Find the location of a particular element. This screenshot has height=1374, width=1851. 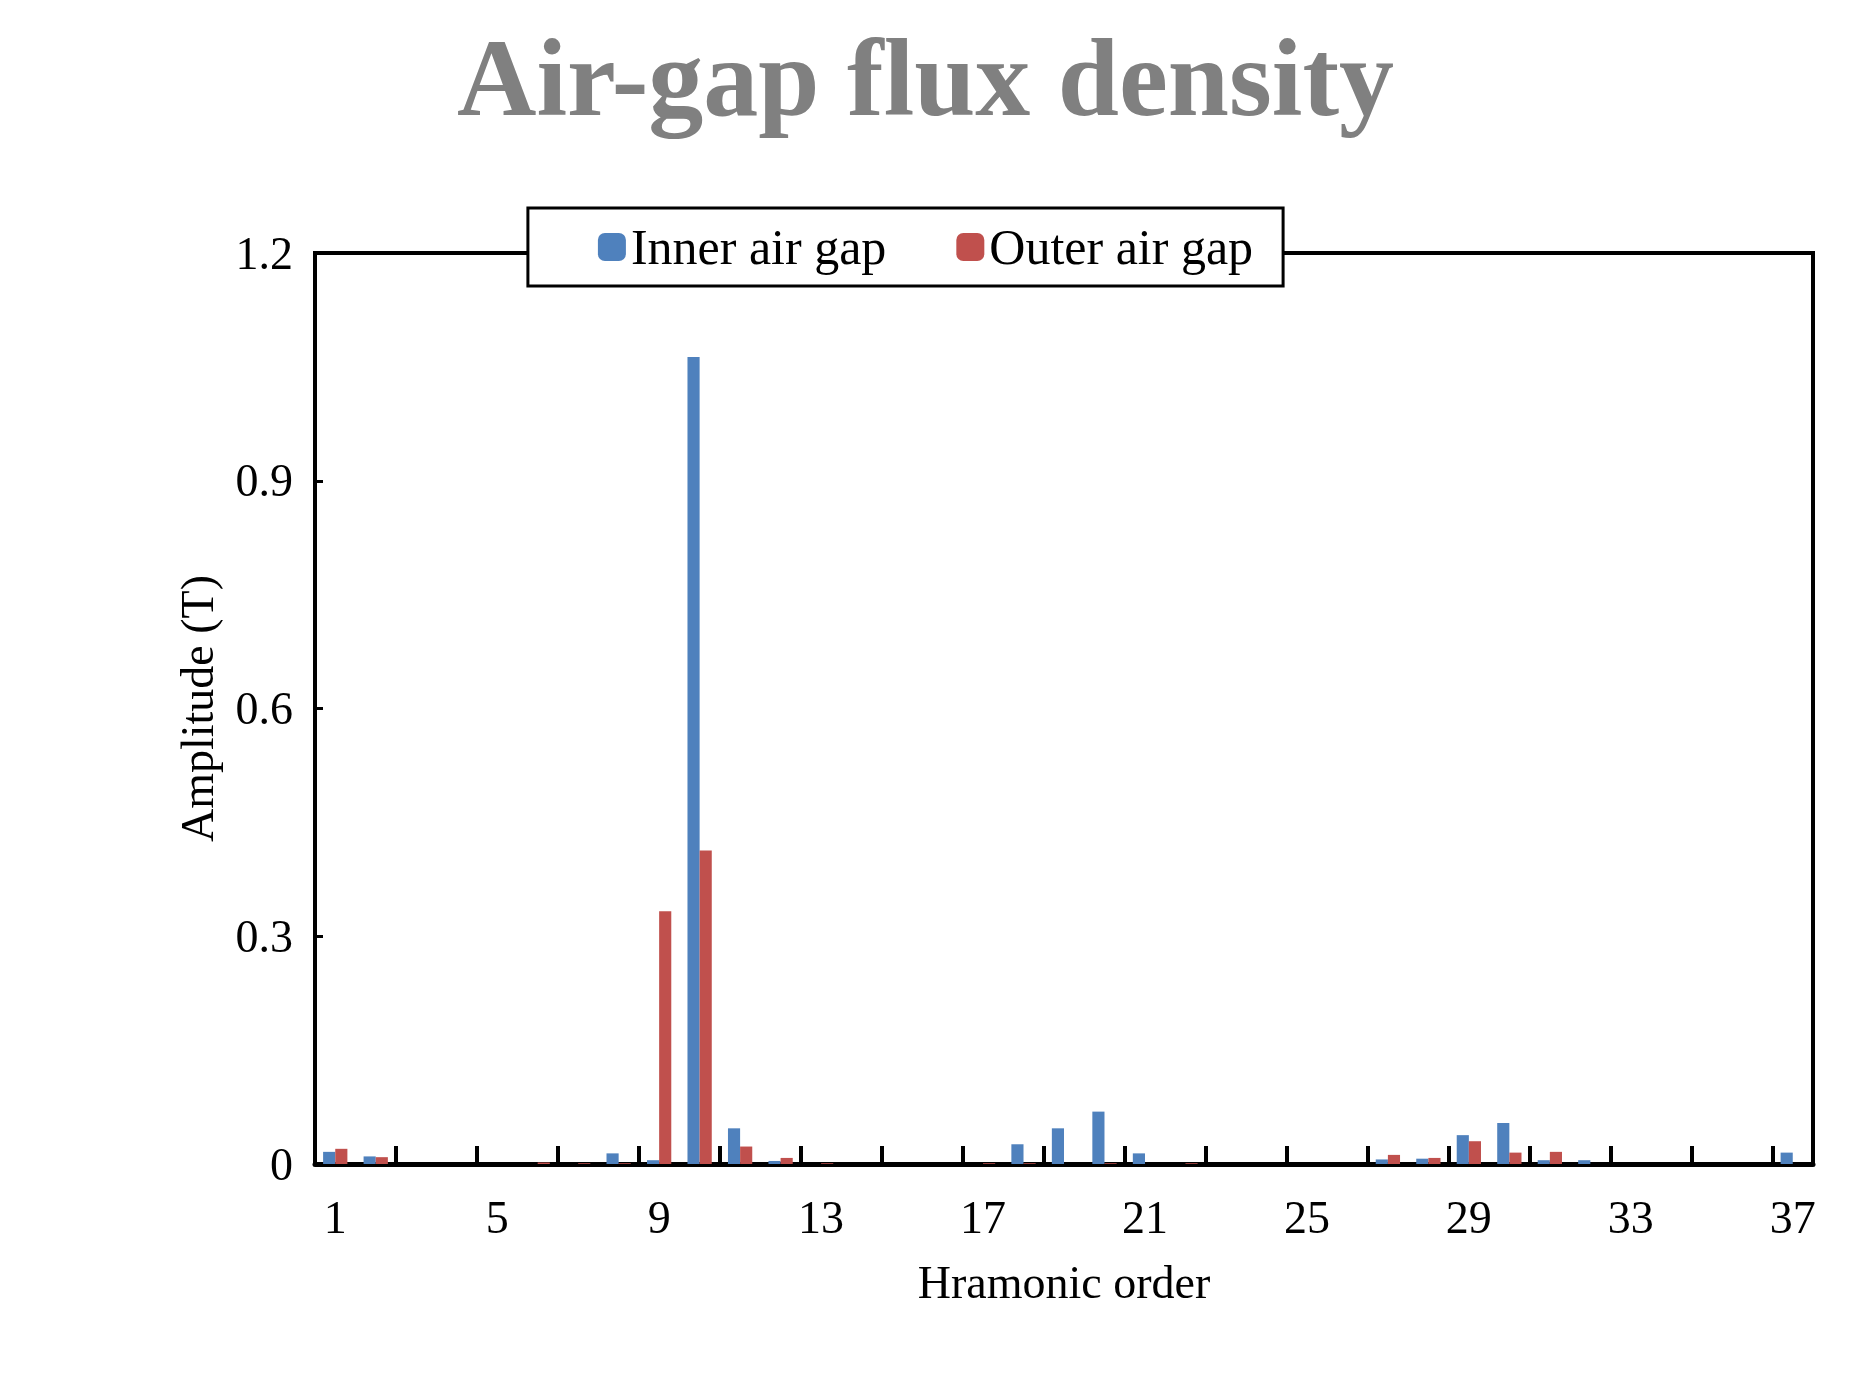

y-tick-label: 0.3 is located at coordinates (264, 936).